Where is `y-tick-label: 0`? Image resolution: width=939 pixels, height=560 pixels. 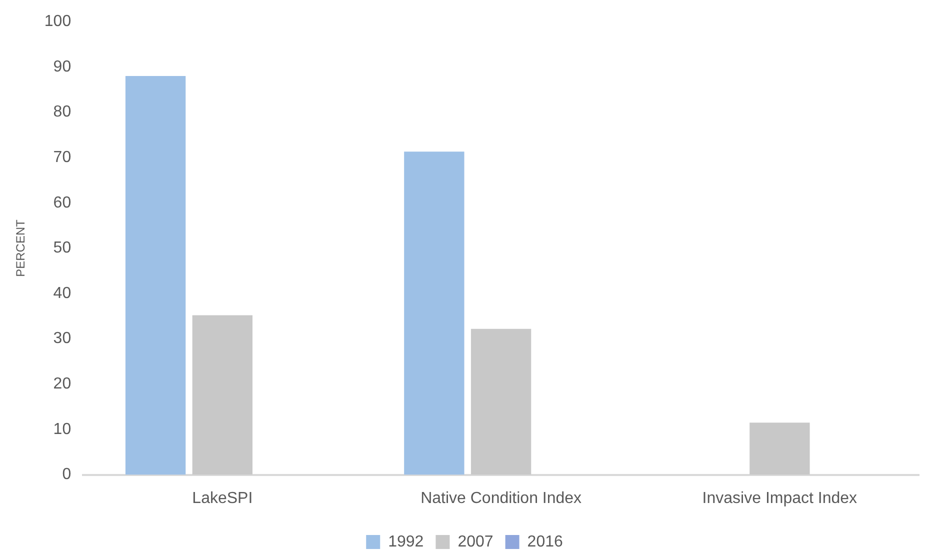
y-tick-label: 0 is located at coordinates (67, 475).